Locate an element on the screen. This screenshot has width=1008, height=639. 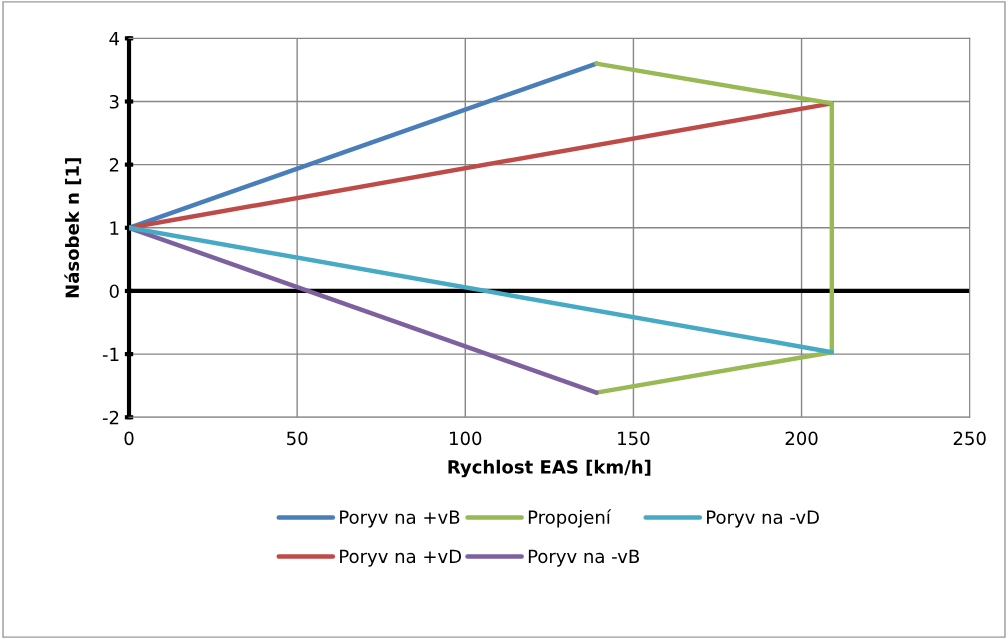
x-tick-label: 200 is located at coordinates (801, 438).